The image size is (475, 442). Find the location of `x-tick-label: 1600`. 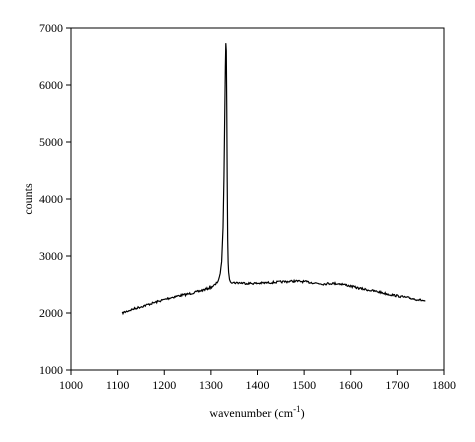

x-tick-label: 1600 is located at coordinates (351, 385).